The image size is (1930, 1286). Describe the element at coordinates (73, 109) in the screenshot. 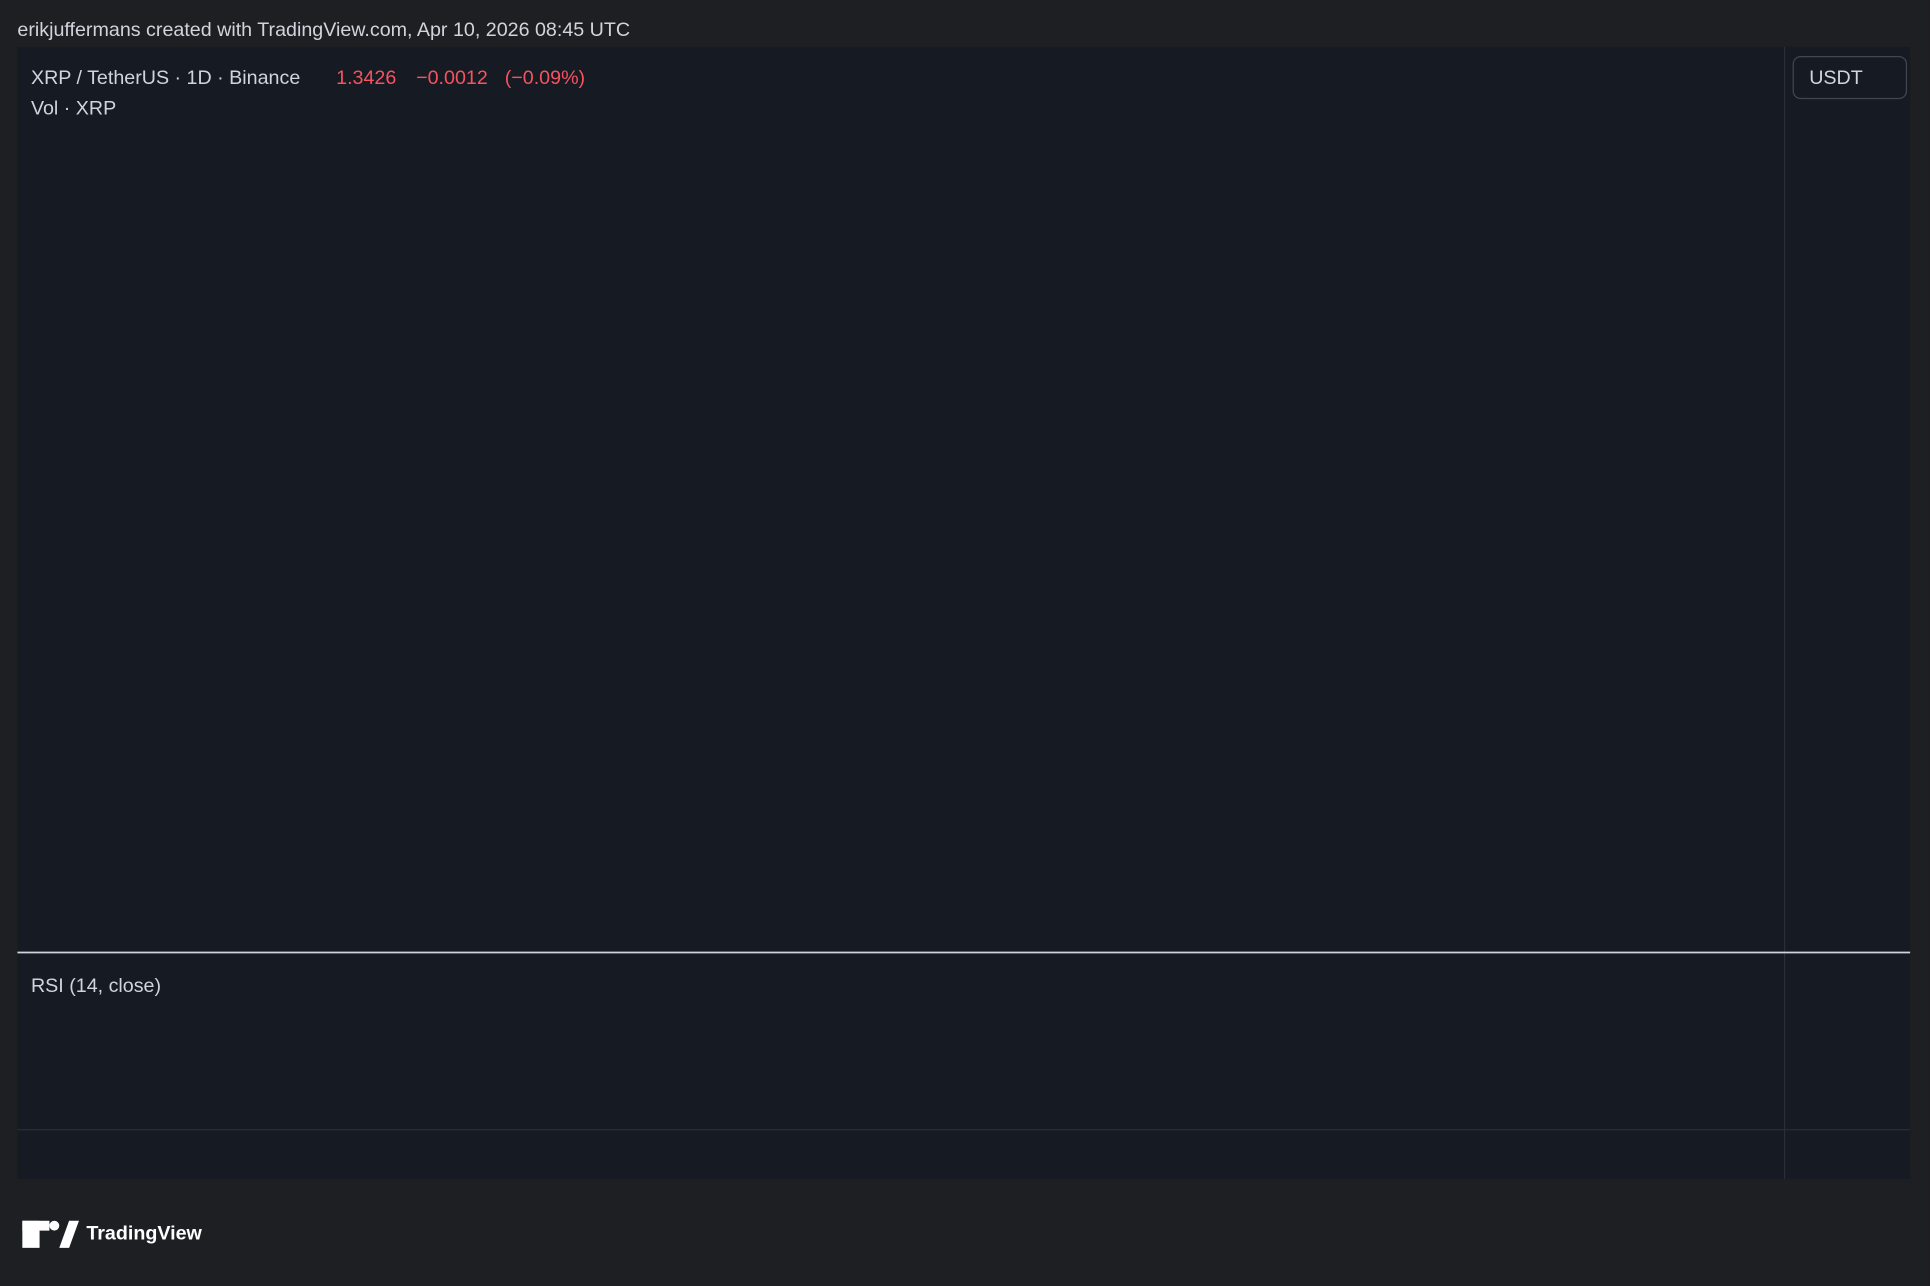

I see `volume-title: Vol · XRP` at that location.